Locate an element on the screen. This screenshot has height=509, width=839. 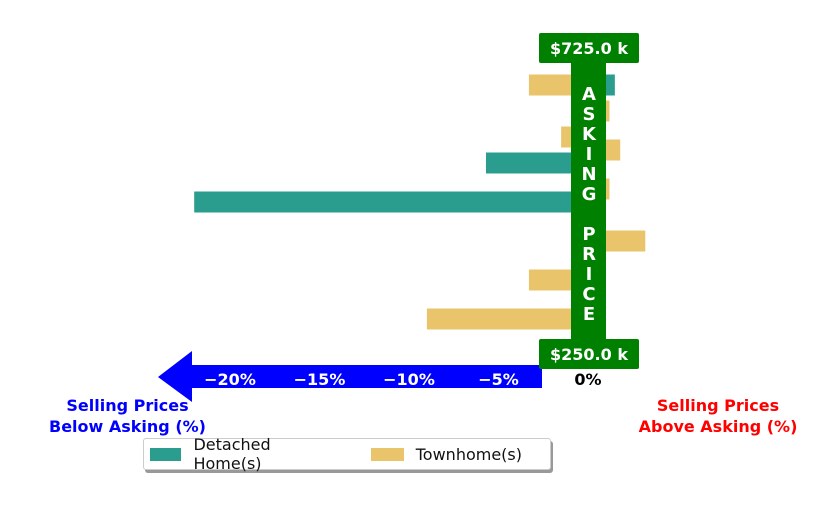
asking-price-letter: A is located at coordinates (589, 94).